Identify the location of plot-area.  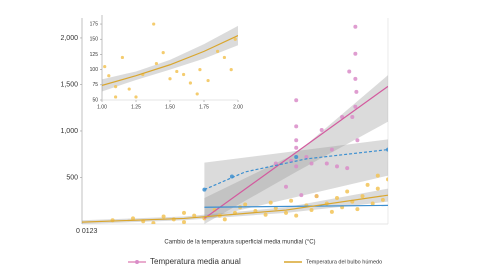
(170, 60).